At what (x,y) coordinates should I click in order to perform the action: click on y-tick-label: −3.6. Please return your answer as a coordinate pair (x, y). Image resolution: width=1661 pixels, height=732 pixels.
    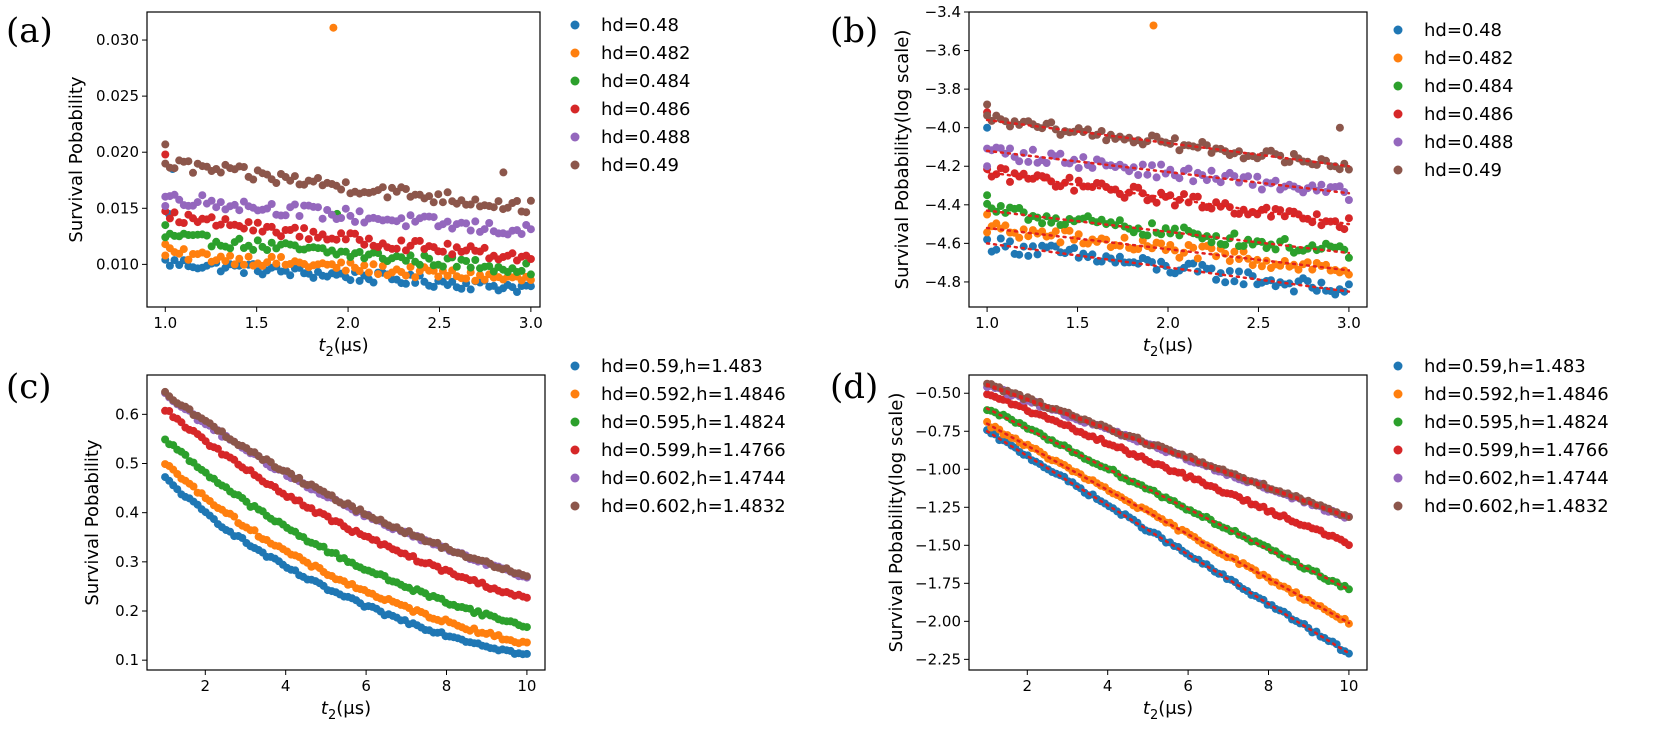
    Looking at the image, I should click on (943, 51).